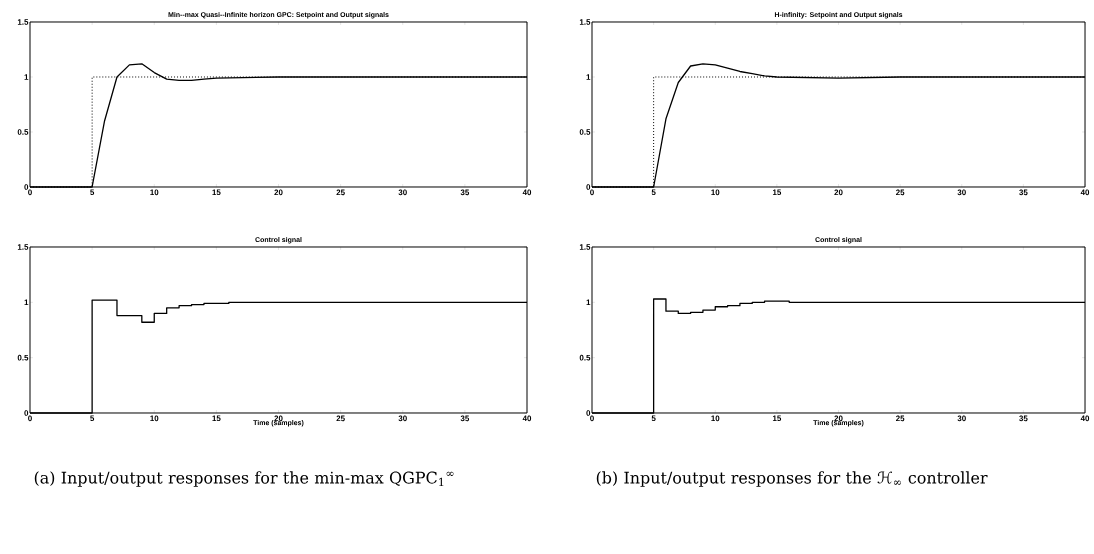 This screenshot has height=554, width=1094. What do you see at coordinates (792, 479) in the screenshot?
I see `text: (b) Input/output responses for the ℋ$_{∞}$ controller` at bounding box center [792, 479].